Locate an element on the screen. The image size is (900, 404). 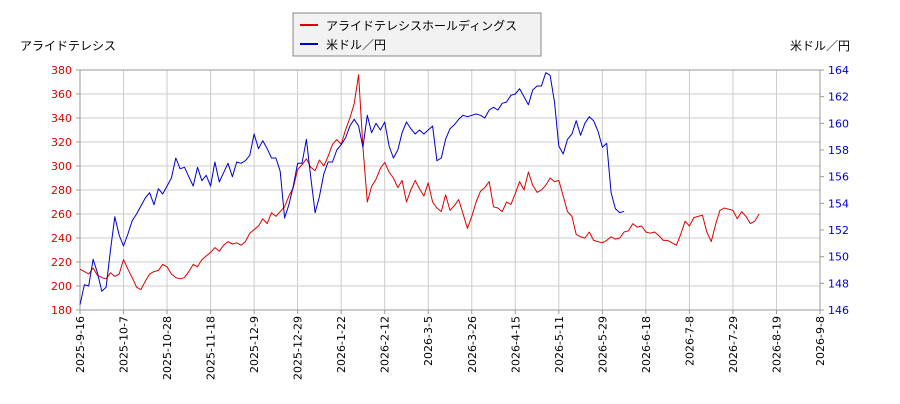
left-tick-label: 360 is located at coordinates (61, 94).